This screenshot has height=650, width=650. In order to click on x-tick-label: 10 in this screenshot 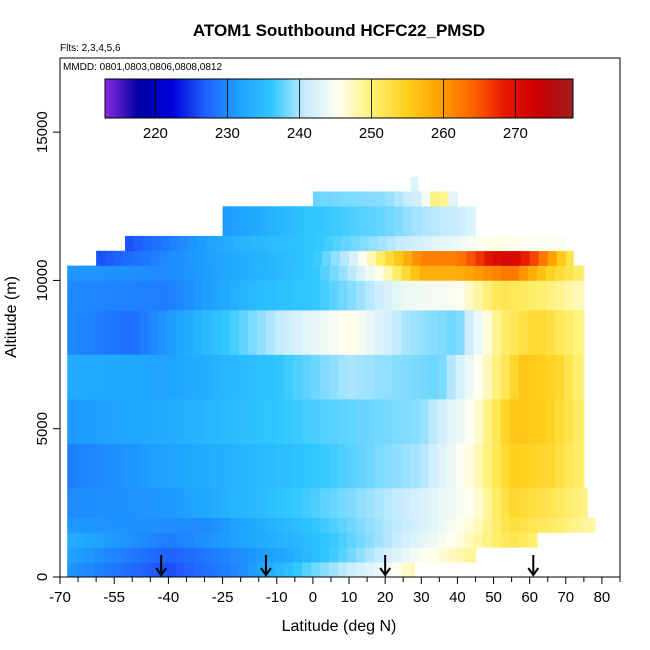, I will do `click(349, 597)`.